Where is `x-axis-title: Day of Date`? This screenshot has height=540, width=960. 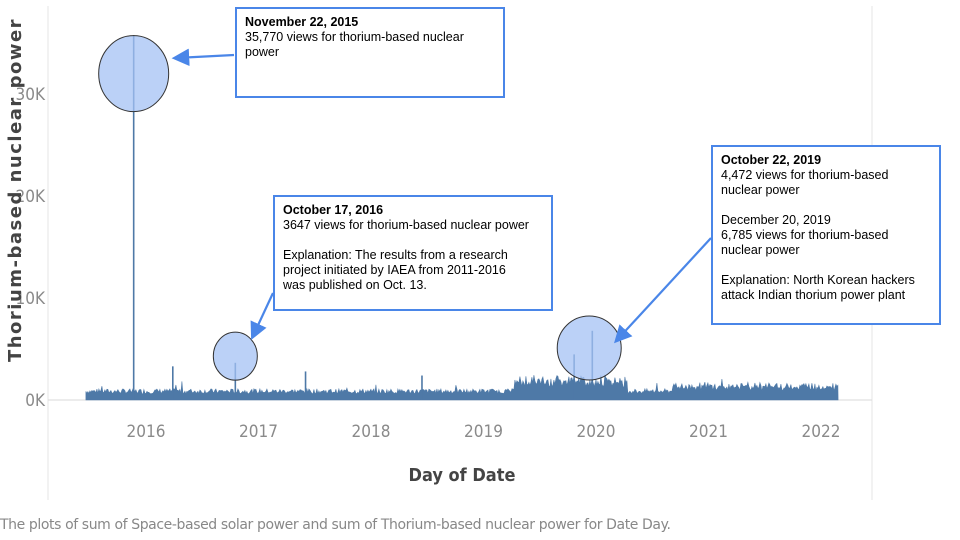 x-axis-title: Day of Date is located at coordinates (462, 475).